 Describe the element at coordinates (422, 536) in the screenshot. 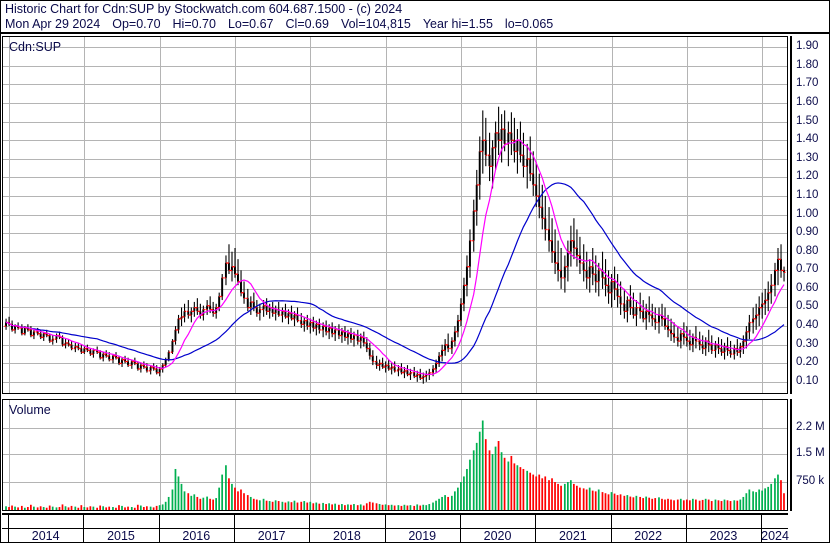

I see `time-axis-label: 2019` at that location.